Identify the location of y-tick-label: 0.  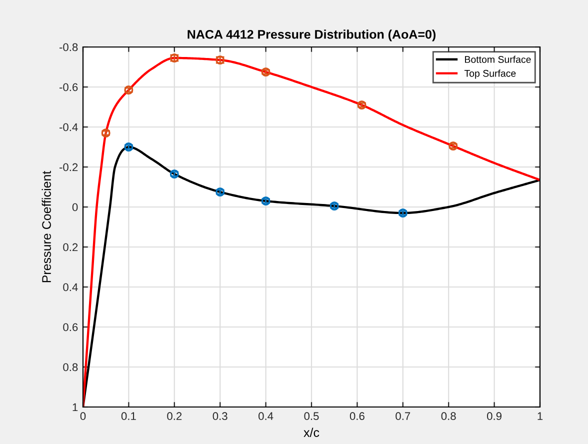
(75, 207).